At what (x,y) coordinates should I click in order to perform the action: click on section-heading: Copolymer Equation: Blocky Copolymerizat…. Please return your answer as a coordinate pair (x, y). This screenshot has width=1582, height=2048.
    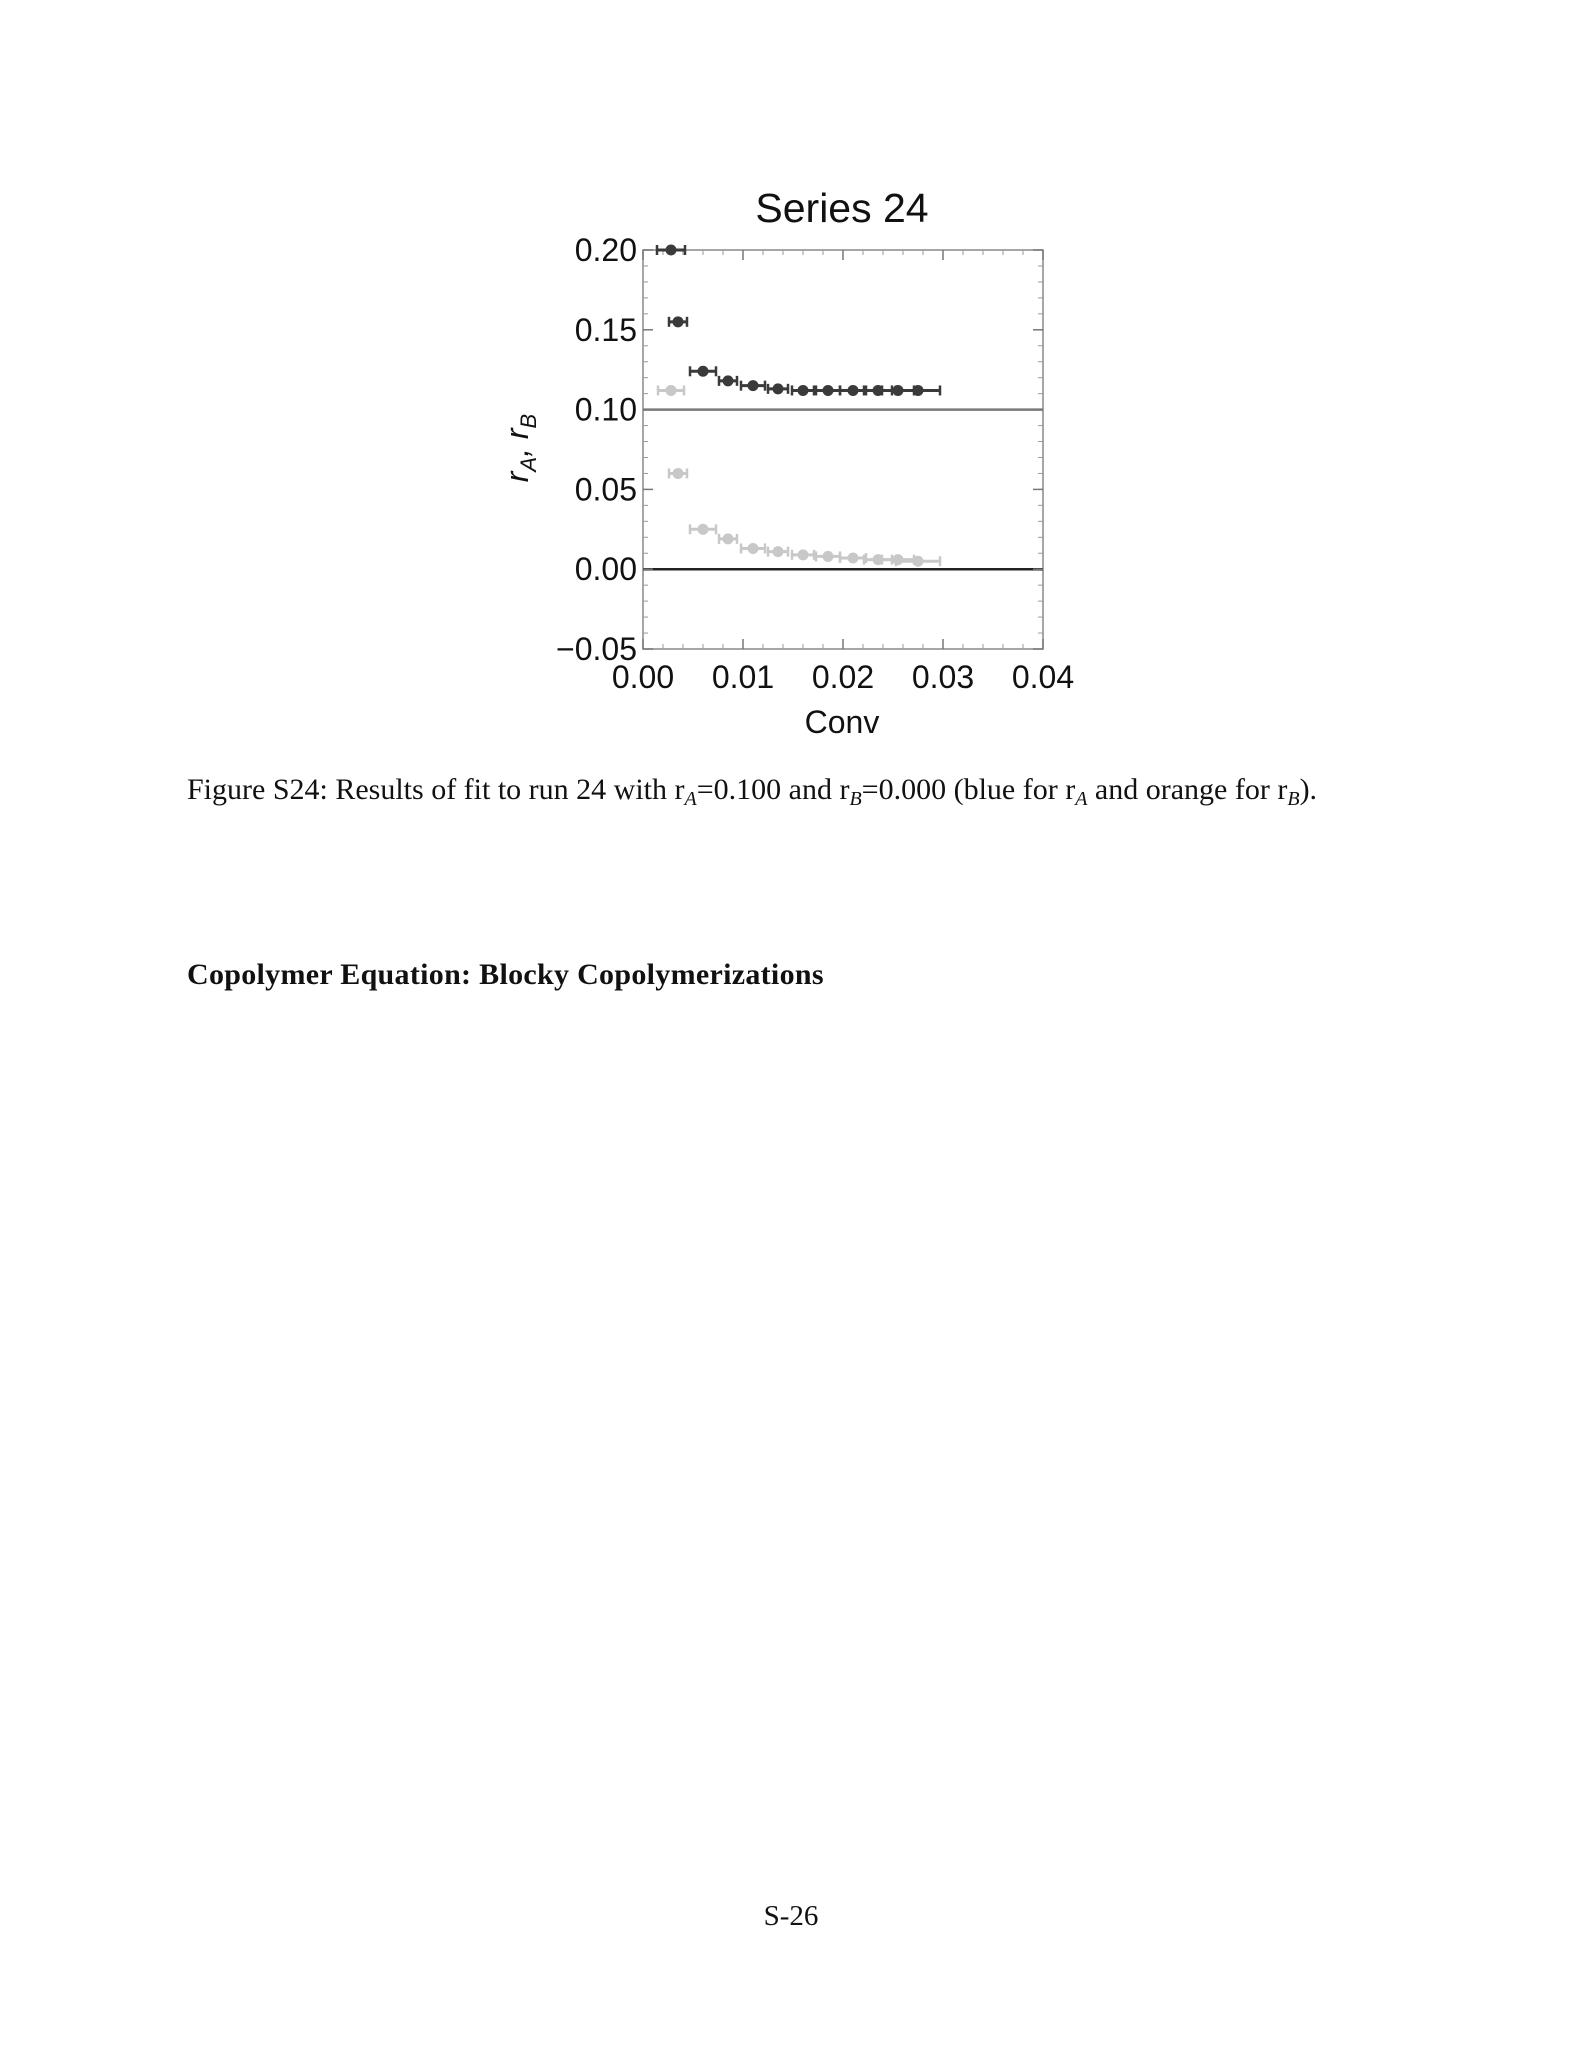
    Looking at the image, I should click on (505, 974).